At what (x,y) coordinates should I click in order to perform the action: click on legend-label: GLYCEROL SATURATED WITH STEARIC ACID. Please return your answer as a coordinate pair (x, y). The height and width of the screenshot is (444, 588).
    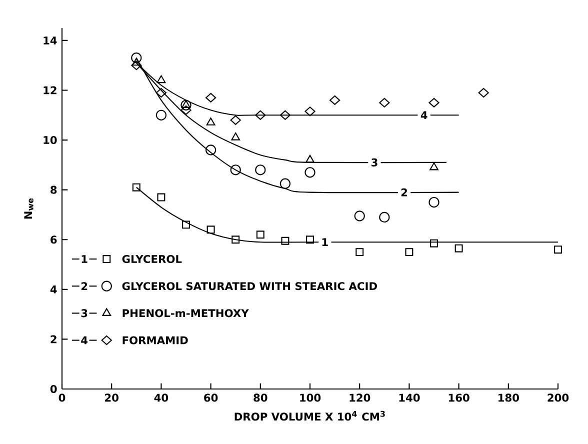
    Looking at the image, I should click on (249, 286).